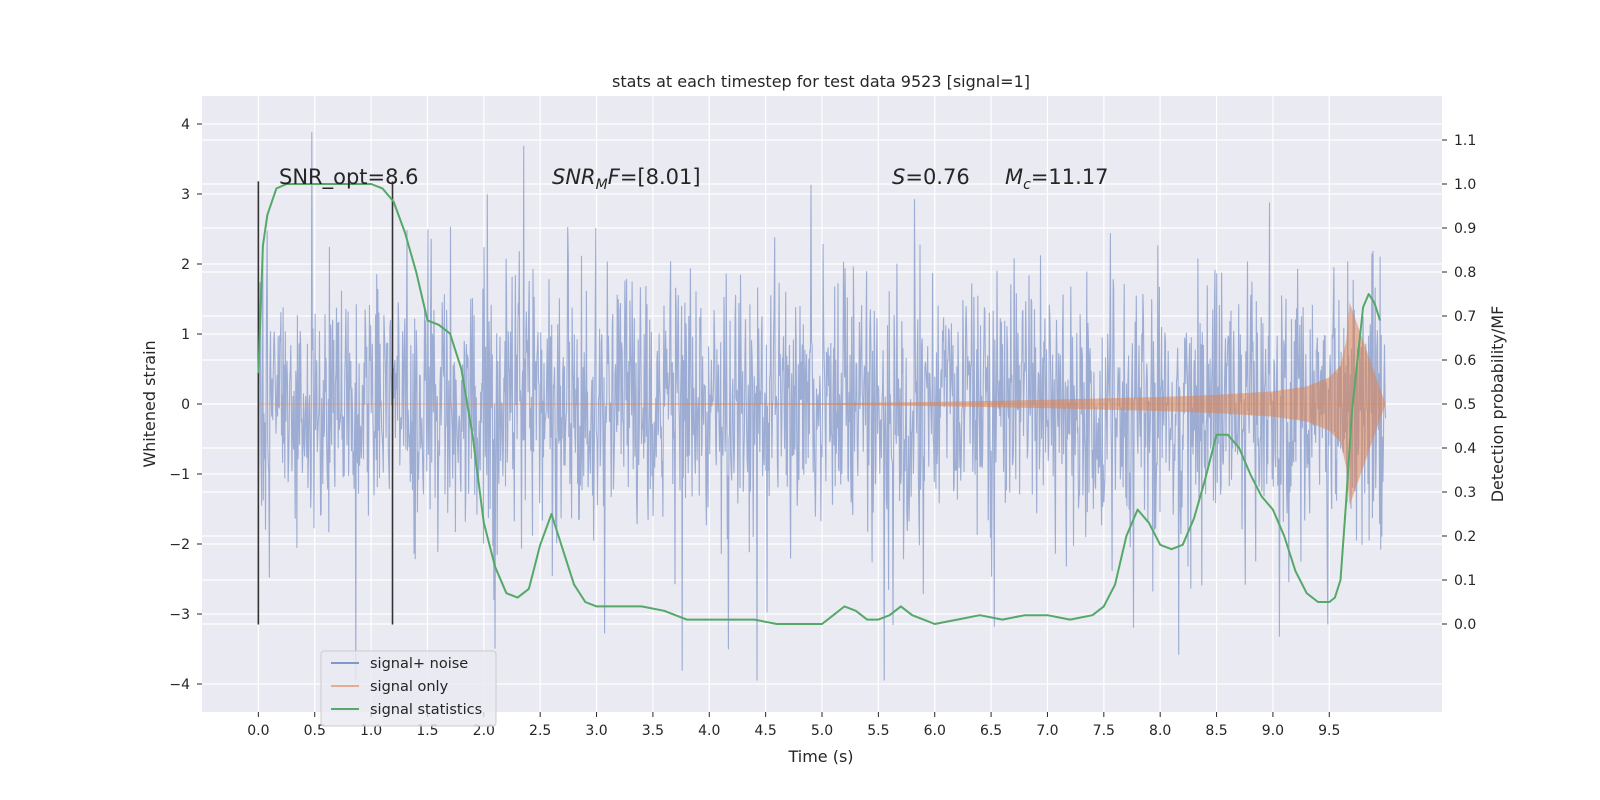 Image resolution: width=1600 pixels, height=800 pixels. Describe the element at coordinates (419, 664) in the screenshot. I see `legend-label-noise: signal+ noise` at that location.